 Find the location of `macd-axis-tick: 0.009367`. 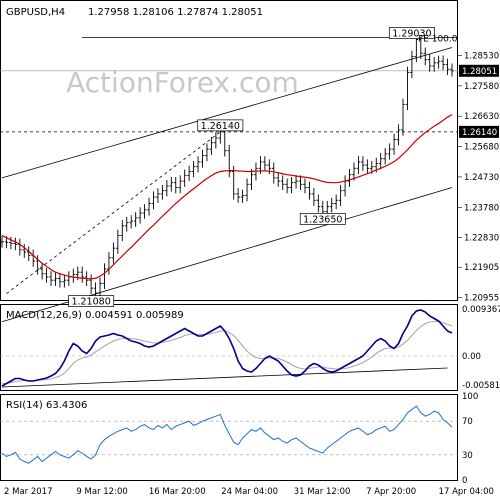

macd-axis-tick: 0.009367 is located at coordinates (481, 310).